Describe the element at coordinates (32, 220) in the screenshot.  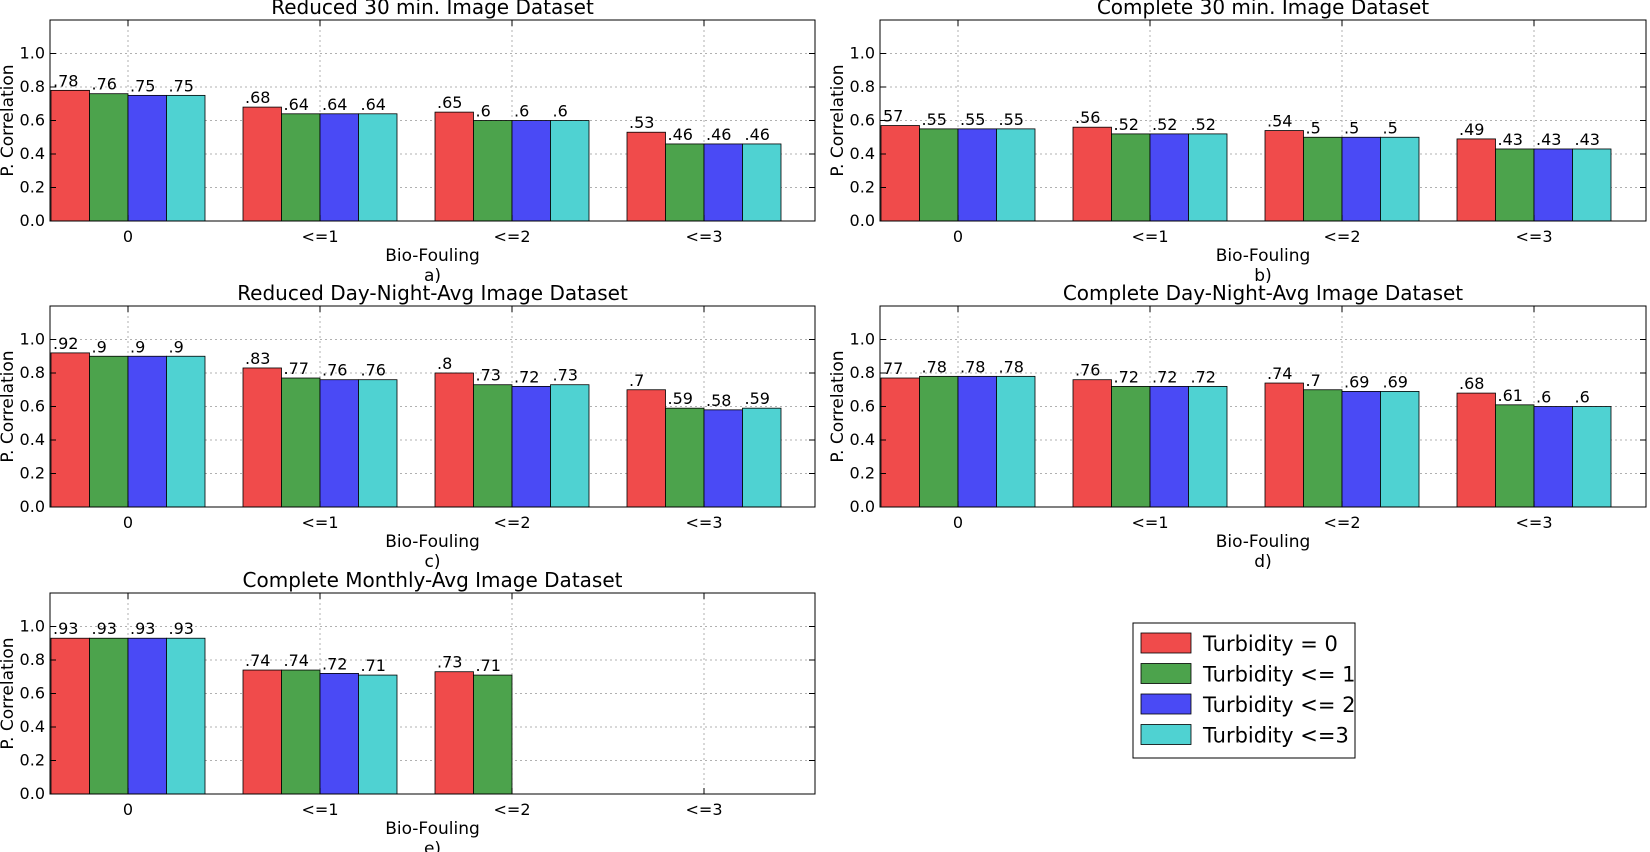
I see `ytick-label: 0.0` at that location.